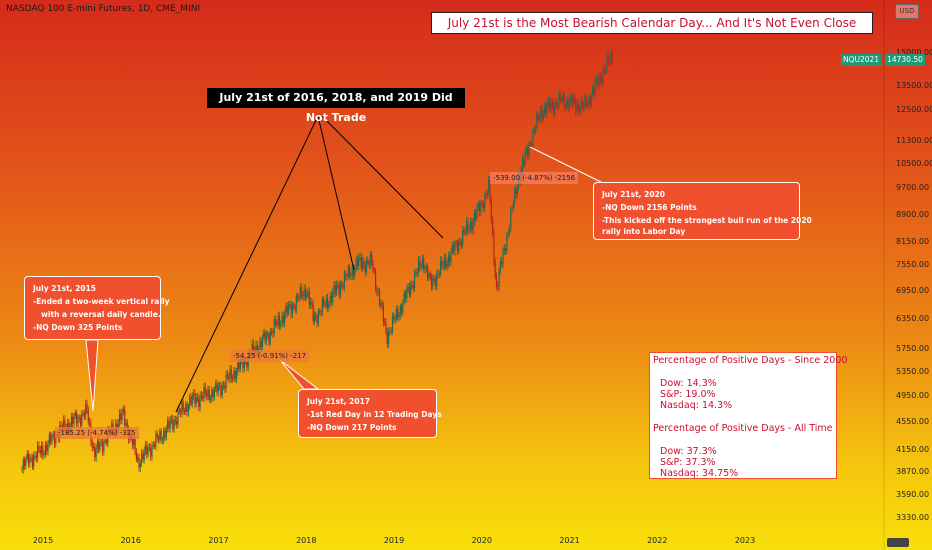 This screenshot has height=550, width=932. I want to click on stats-dow-all-time: Dow: 37.3%, so click(688, 451).